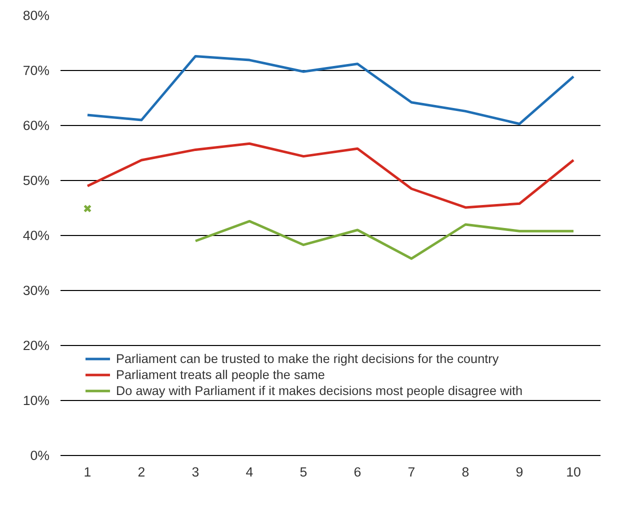 This screenshot has height=515, width=622. What do you see at coordinates (466, 472) in the screenshot?
I see `x-tick-label: 8` at bounding box center [466, 472].